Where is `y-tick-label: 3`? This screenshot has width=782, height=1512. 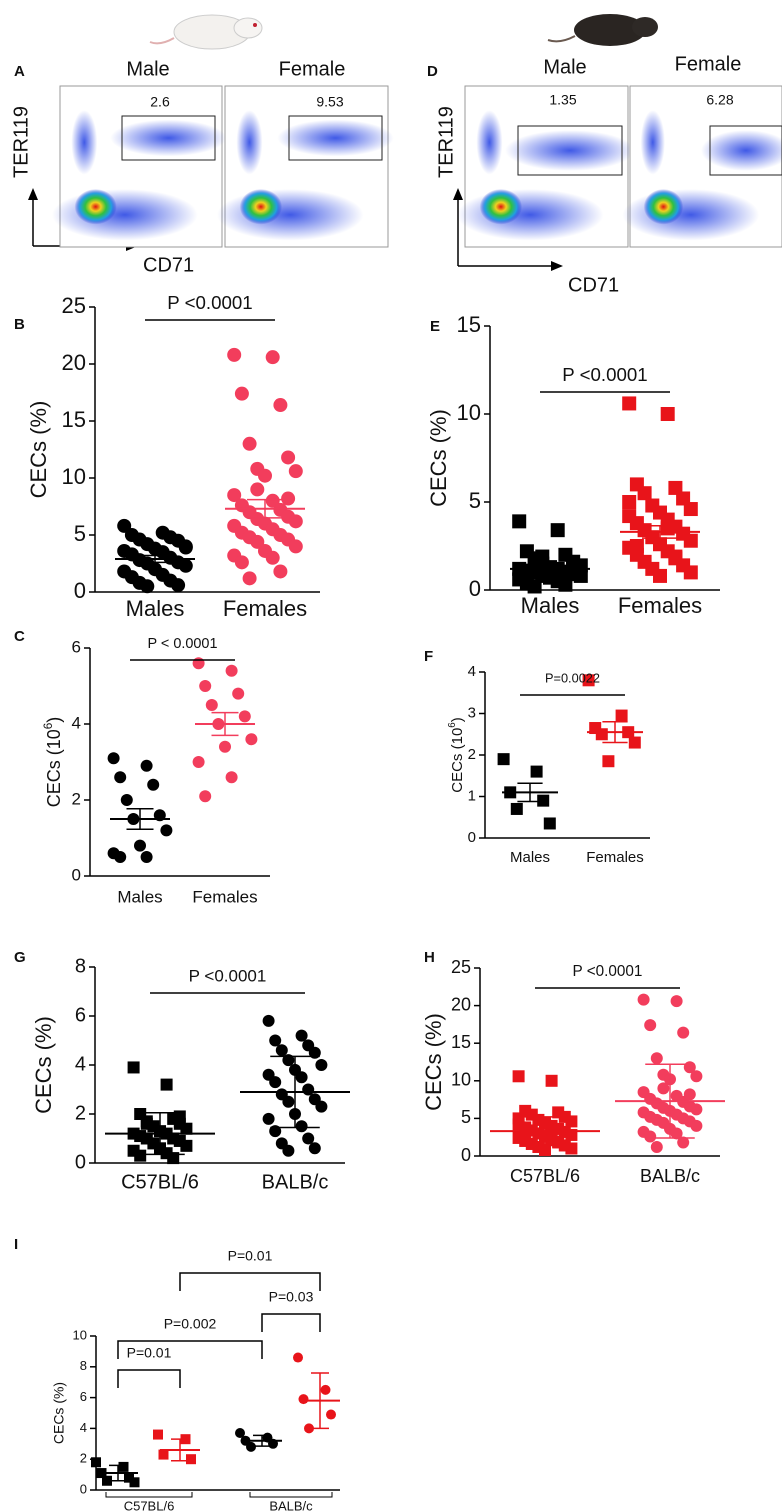 y-tick-label: 3 is located at coordinates (472, 712).